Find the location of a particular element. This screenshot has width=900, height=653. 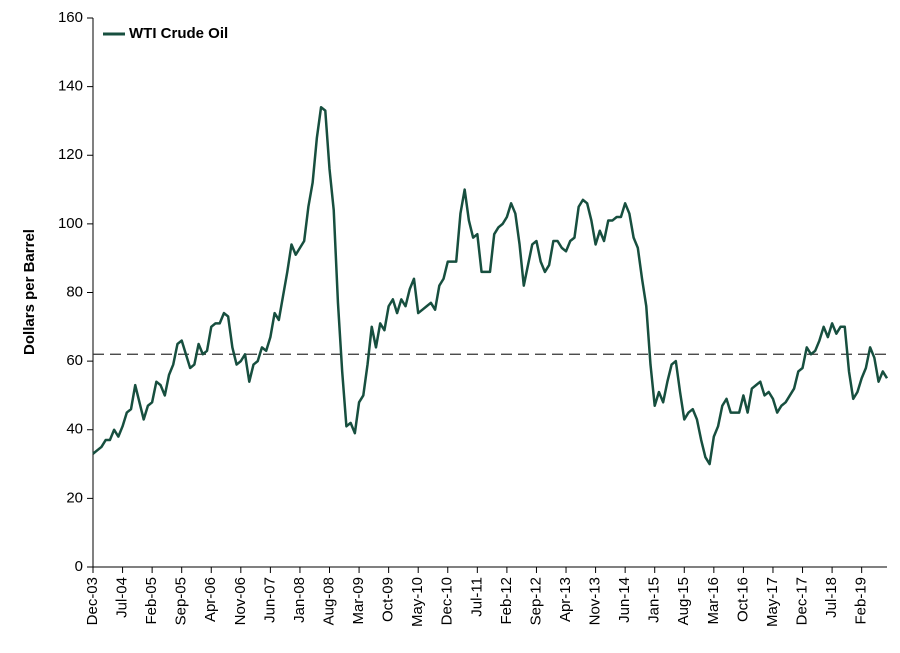

x-tick-label: Mar-09 is located at coordinates (358, 601).